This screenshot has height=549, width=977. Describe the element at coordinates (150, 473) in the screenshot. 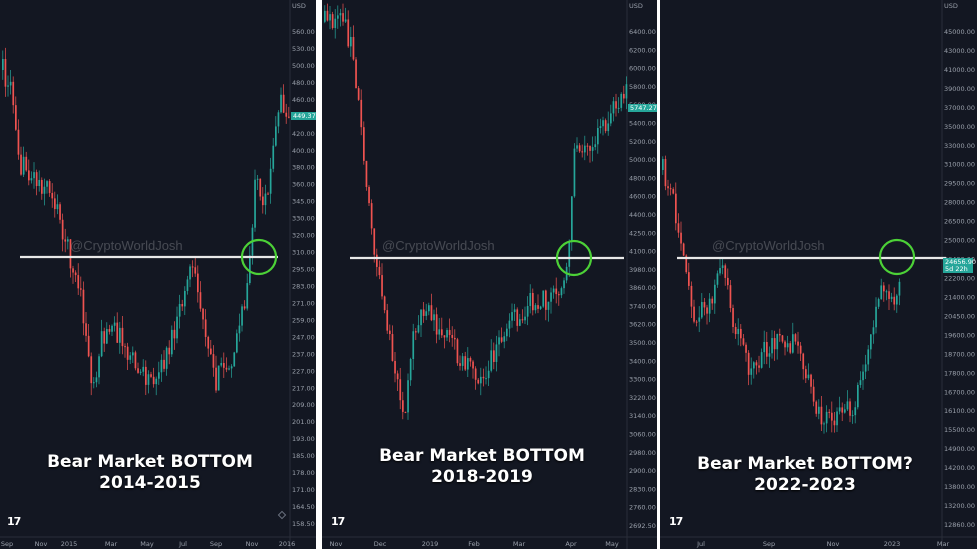

I see `caption: Bear Market BOTTOM 2014-2015` at that location.